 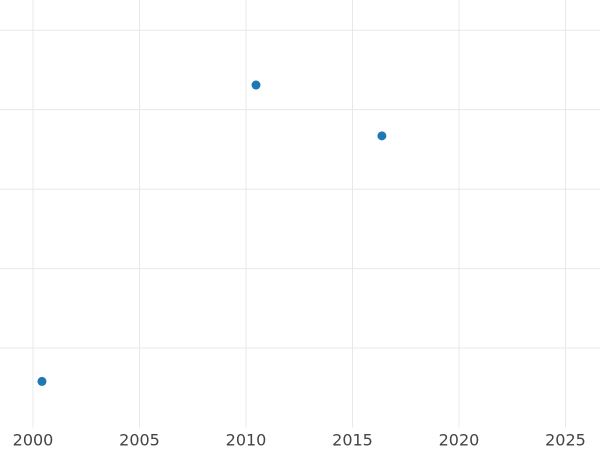 What do you see at coordinates (352, 440) in the screenshot?
I see `x-tick-label: 2015` at bounding box center [352, 440].